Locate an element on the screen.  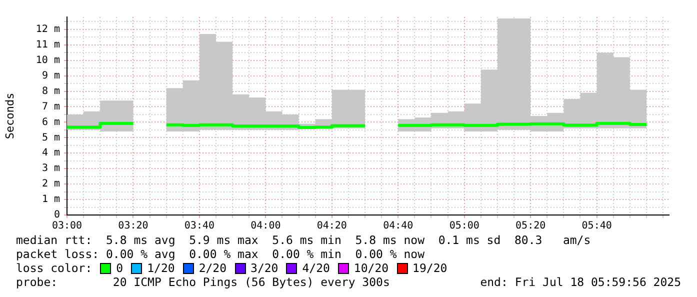
legend-label: 0 is located at coordinates (120, 268).